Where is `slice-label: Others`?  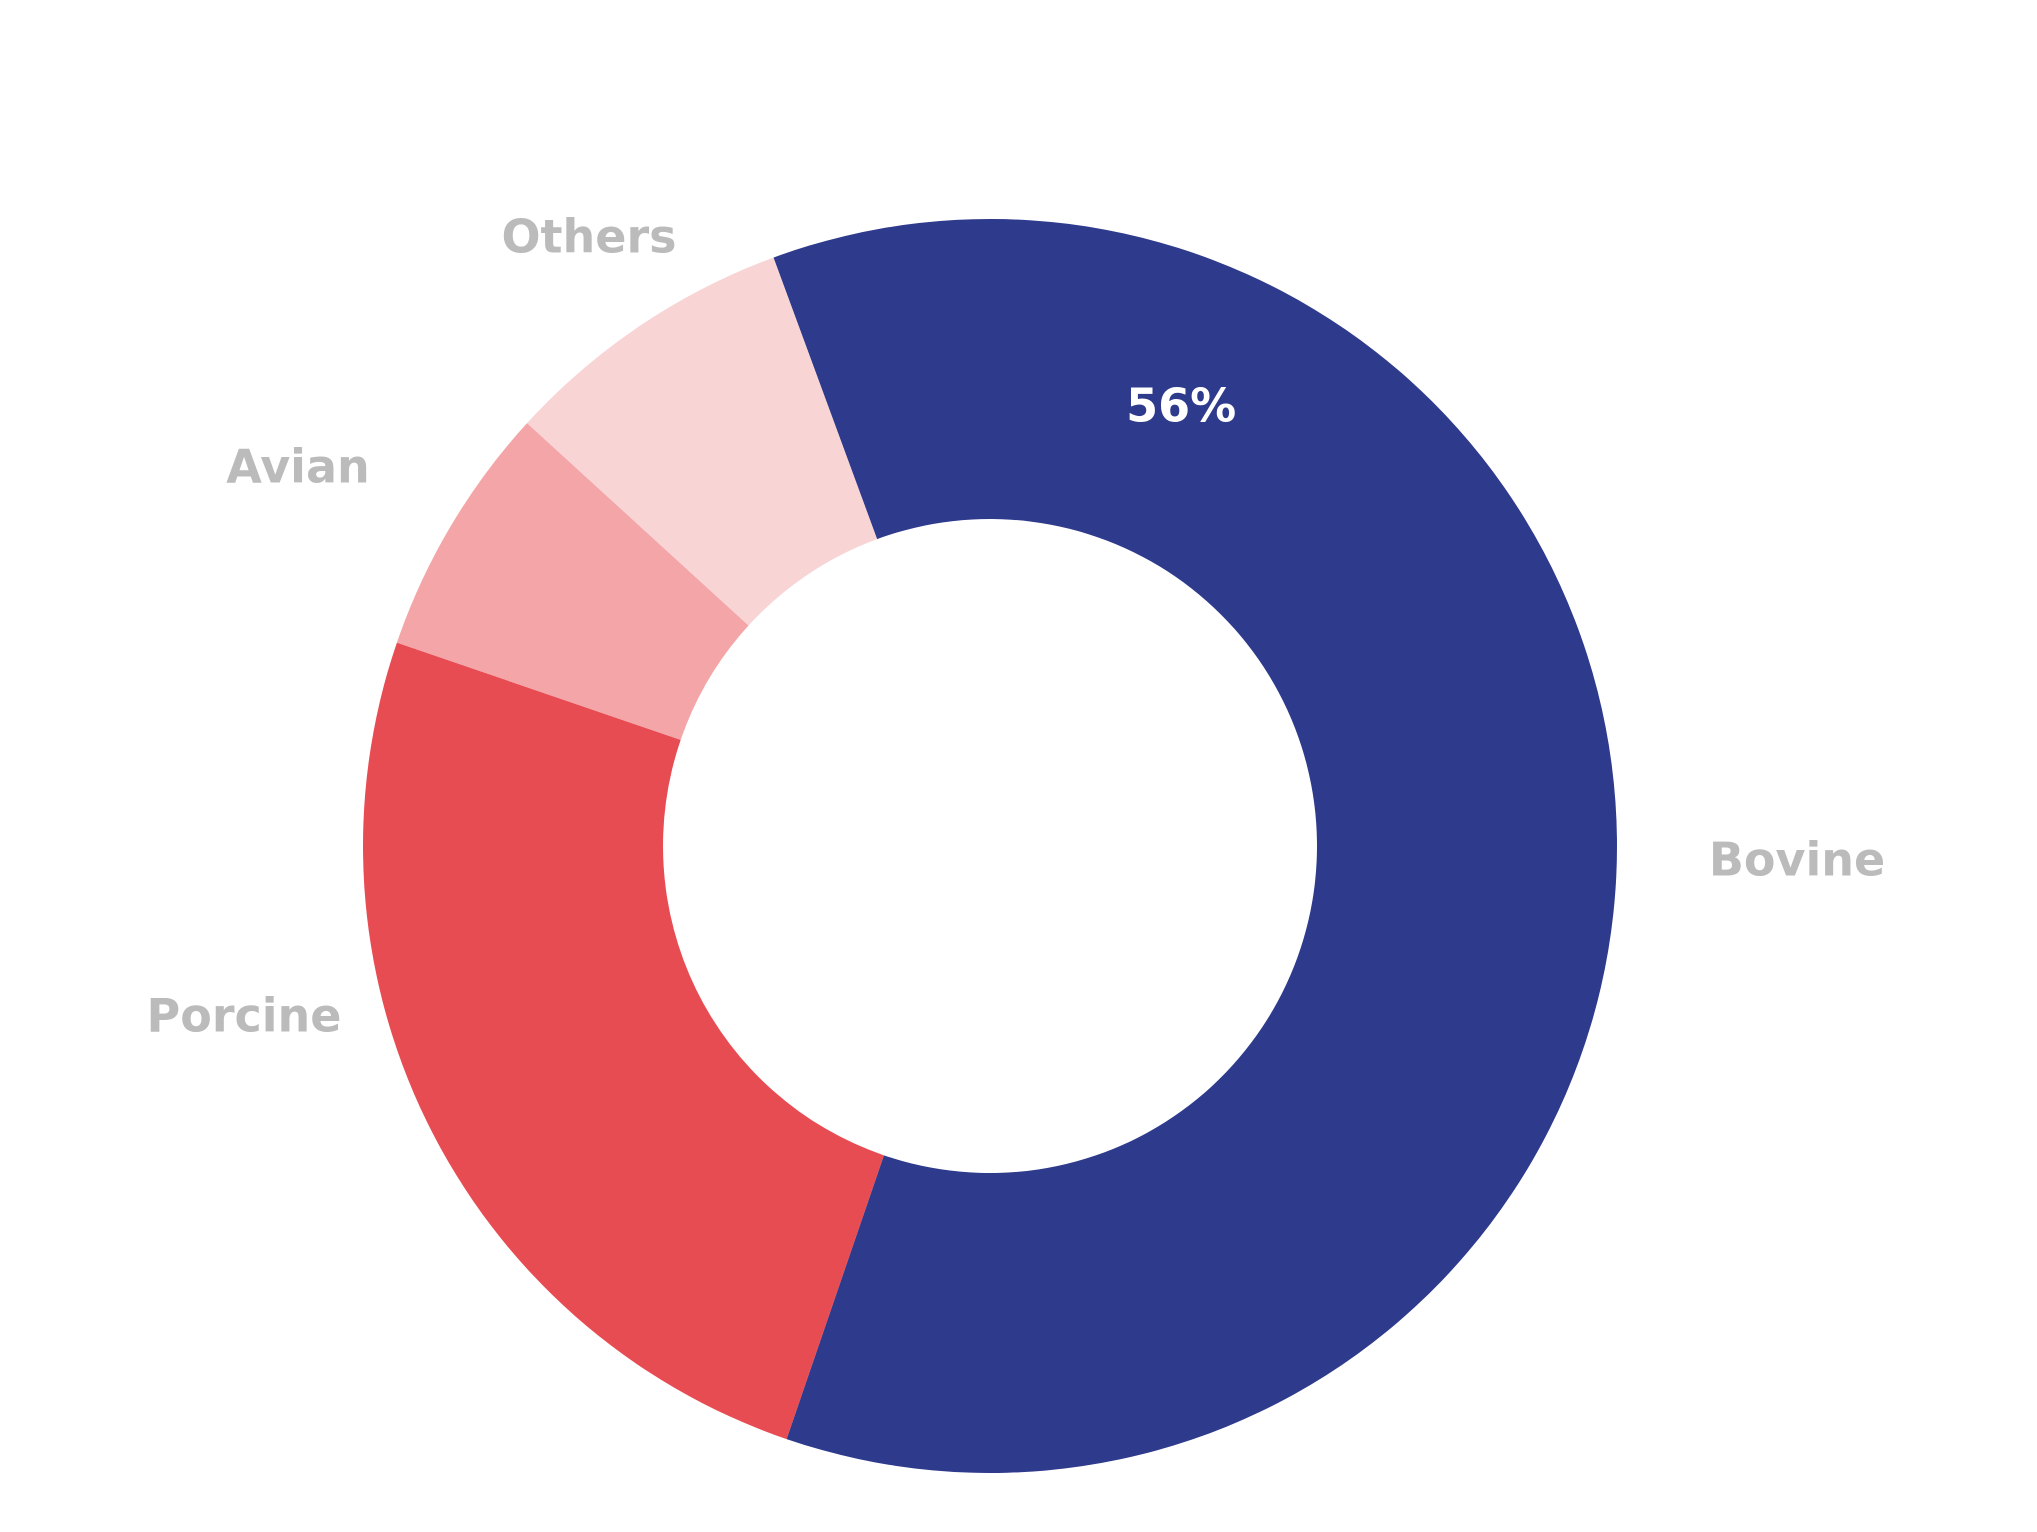 slice-label: Others is located at coordinates (588, 237).